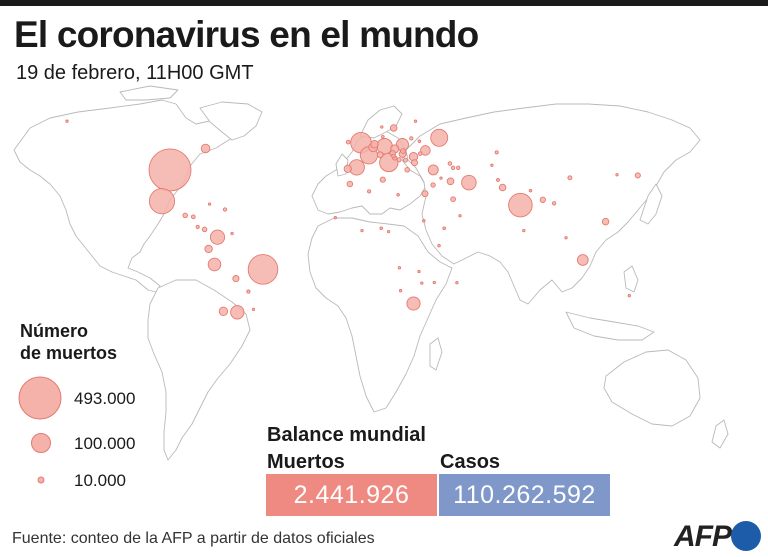 Image resolution: width=768 pixels, height=557 pixels. What do you see at coordinates (419, 271) in the screenshot?
I see `bubble-zambia` at bounding box center [419, 271].